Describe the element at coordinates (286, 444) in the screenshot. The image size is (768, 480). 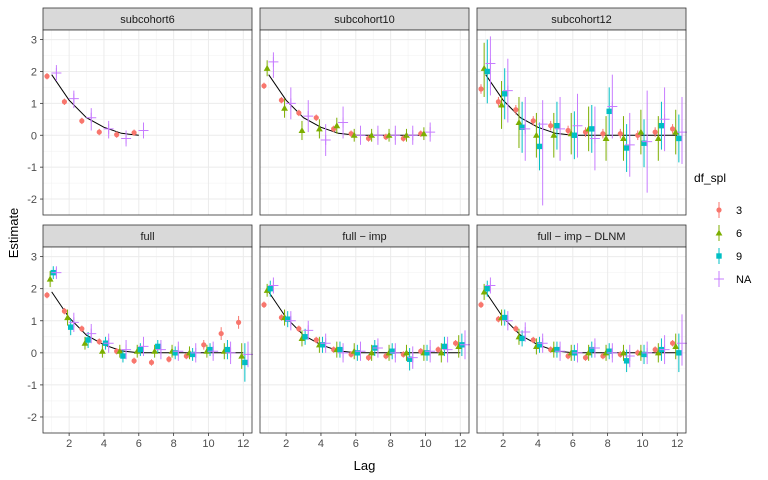
I see `x-tick-label: 2` at that location.